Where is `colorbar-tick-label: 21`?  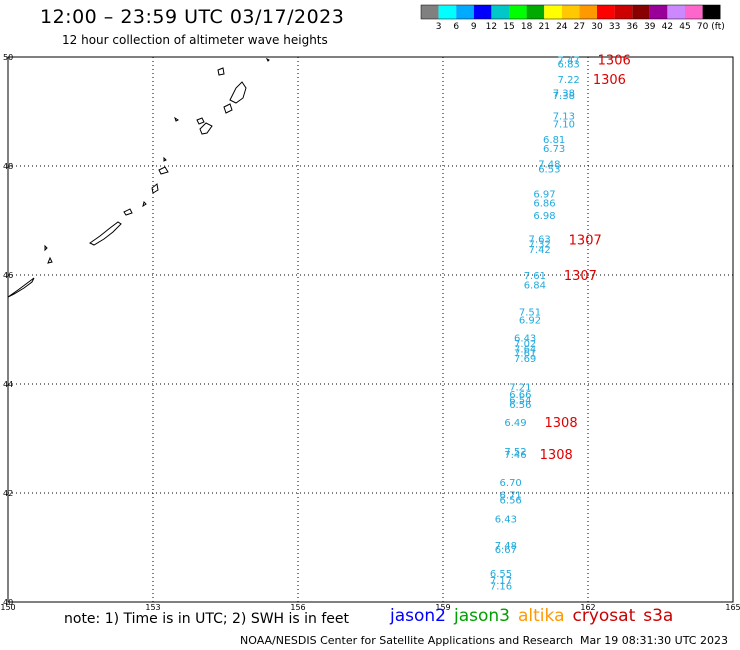
colorbar-tick-label: 21 is located at coordinates (543, 27).